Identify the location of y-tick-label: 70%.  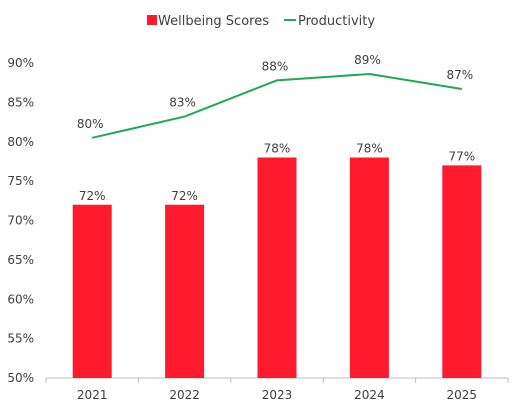
(20, 221).